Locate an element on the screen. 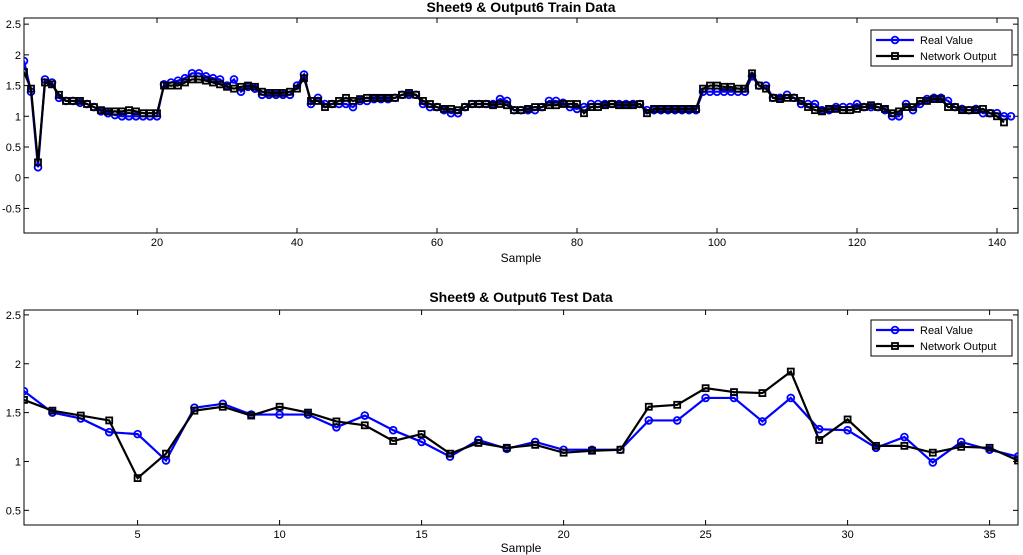 Image resolution: width=1023 pixels, height=555 pixels. x-tick-label: 35 is located at coordinates (989, 535).